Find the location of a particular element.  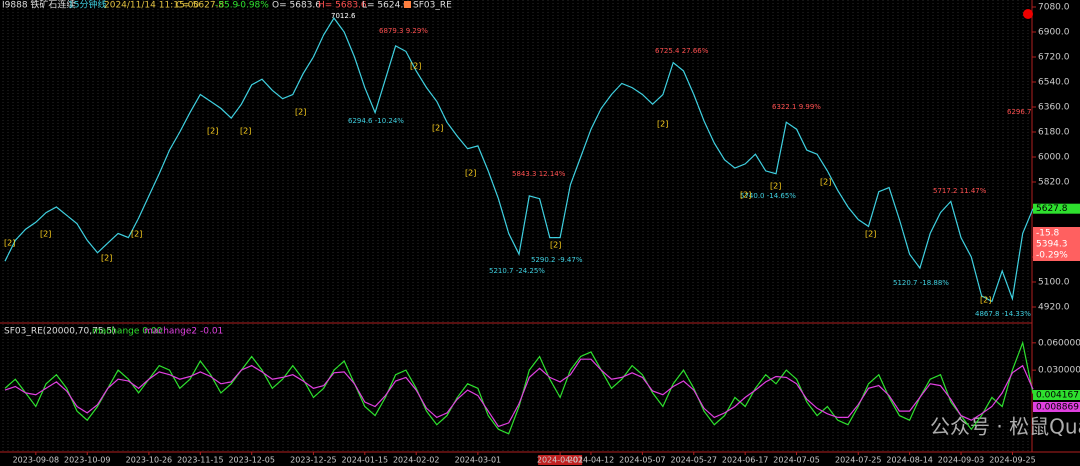

side-box-label: -15.8 is located at coordinates (1048, 234).